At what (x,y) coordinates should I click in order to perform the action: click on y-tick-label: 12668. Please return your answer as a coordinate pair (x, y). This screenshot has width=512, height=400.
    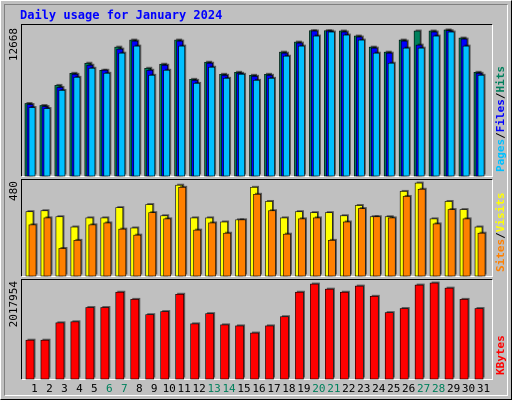
    Looking at the image, I should click on (13, 44).